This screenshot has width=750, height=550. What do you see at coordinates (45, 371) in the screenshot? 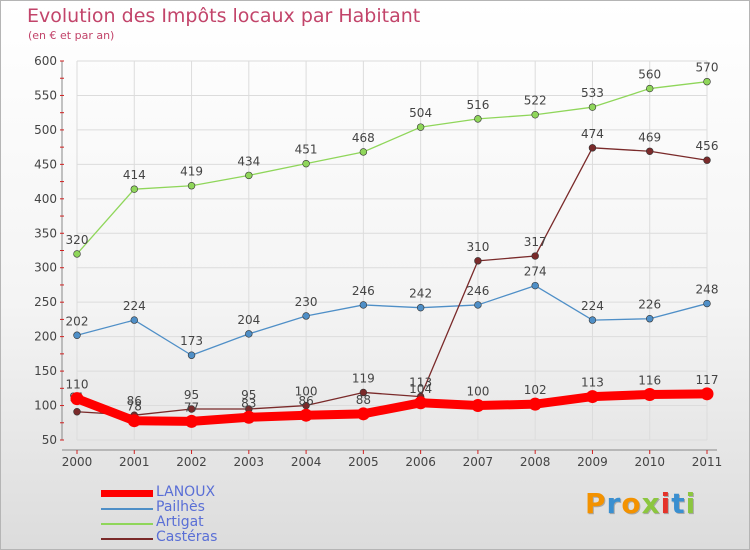
I see `y-tick-label: 150` at bounding box center [45, 371].